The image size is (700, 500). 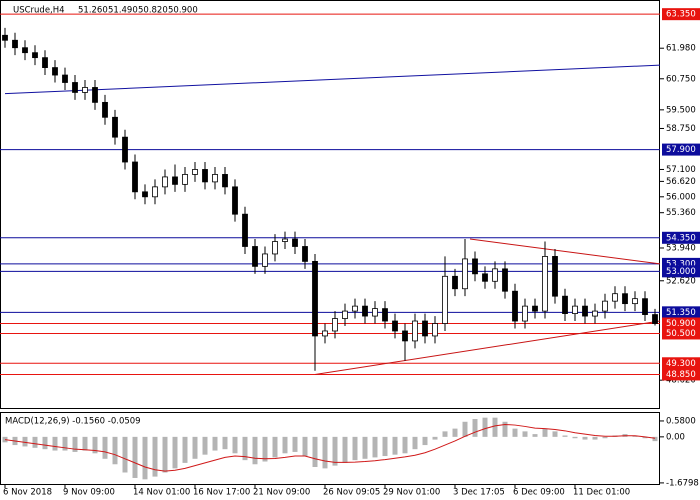 What do you see at coordinates (681, 182) in the screenshot?
I see `y-tick-label: 56.620` at bounding box center [681, 182].